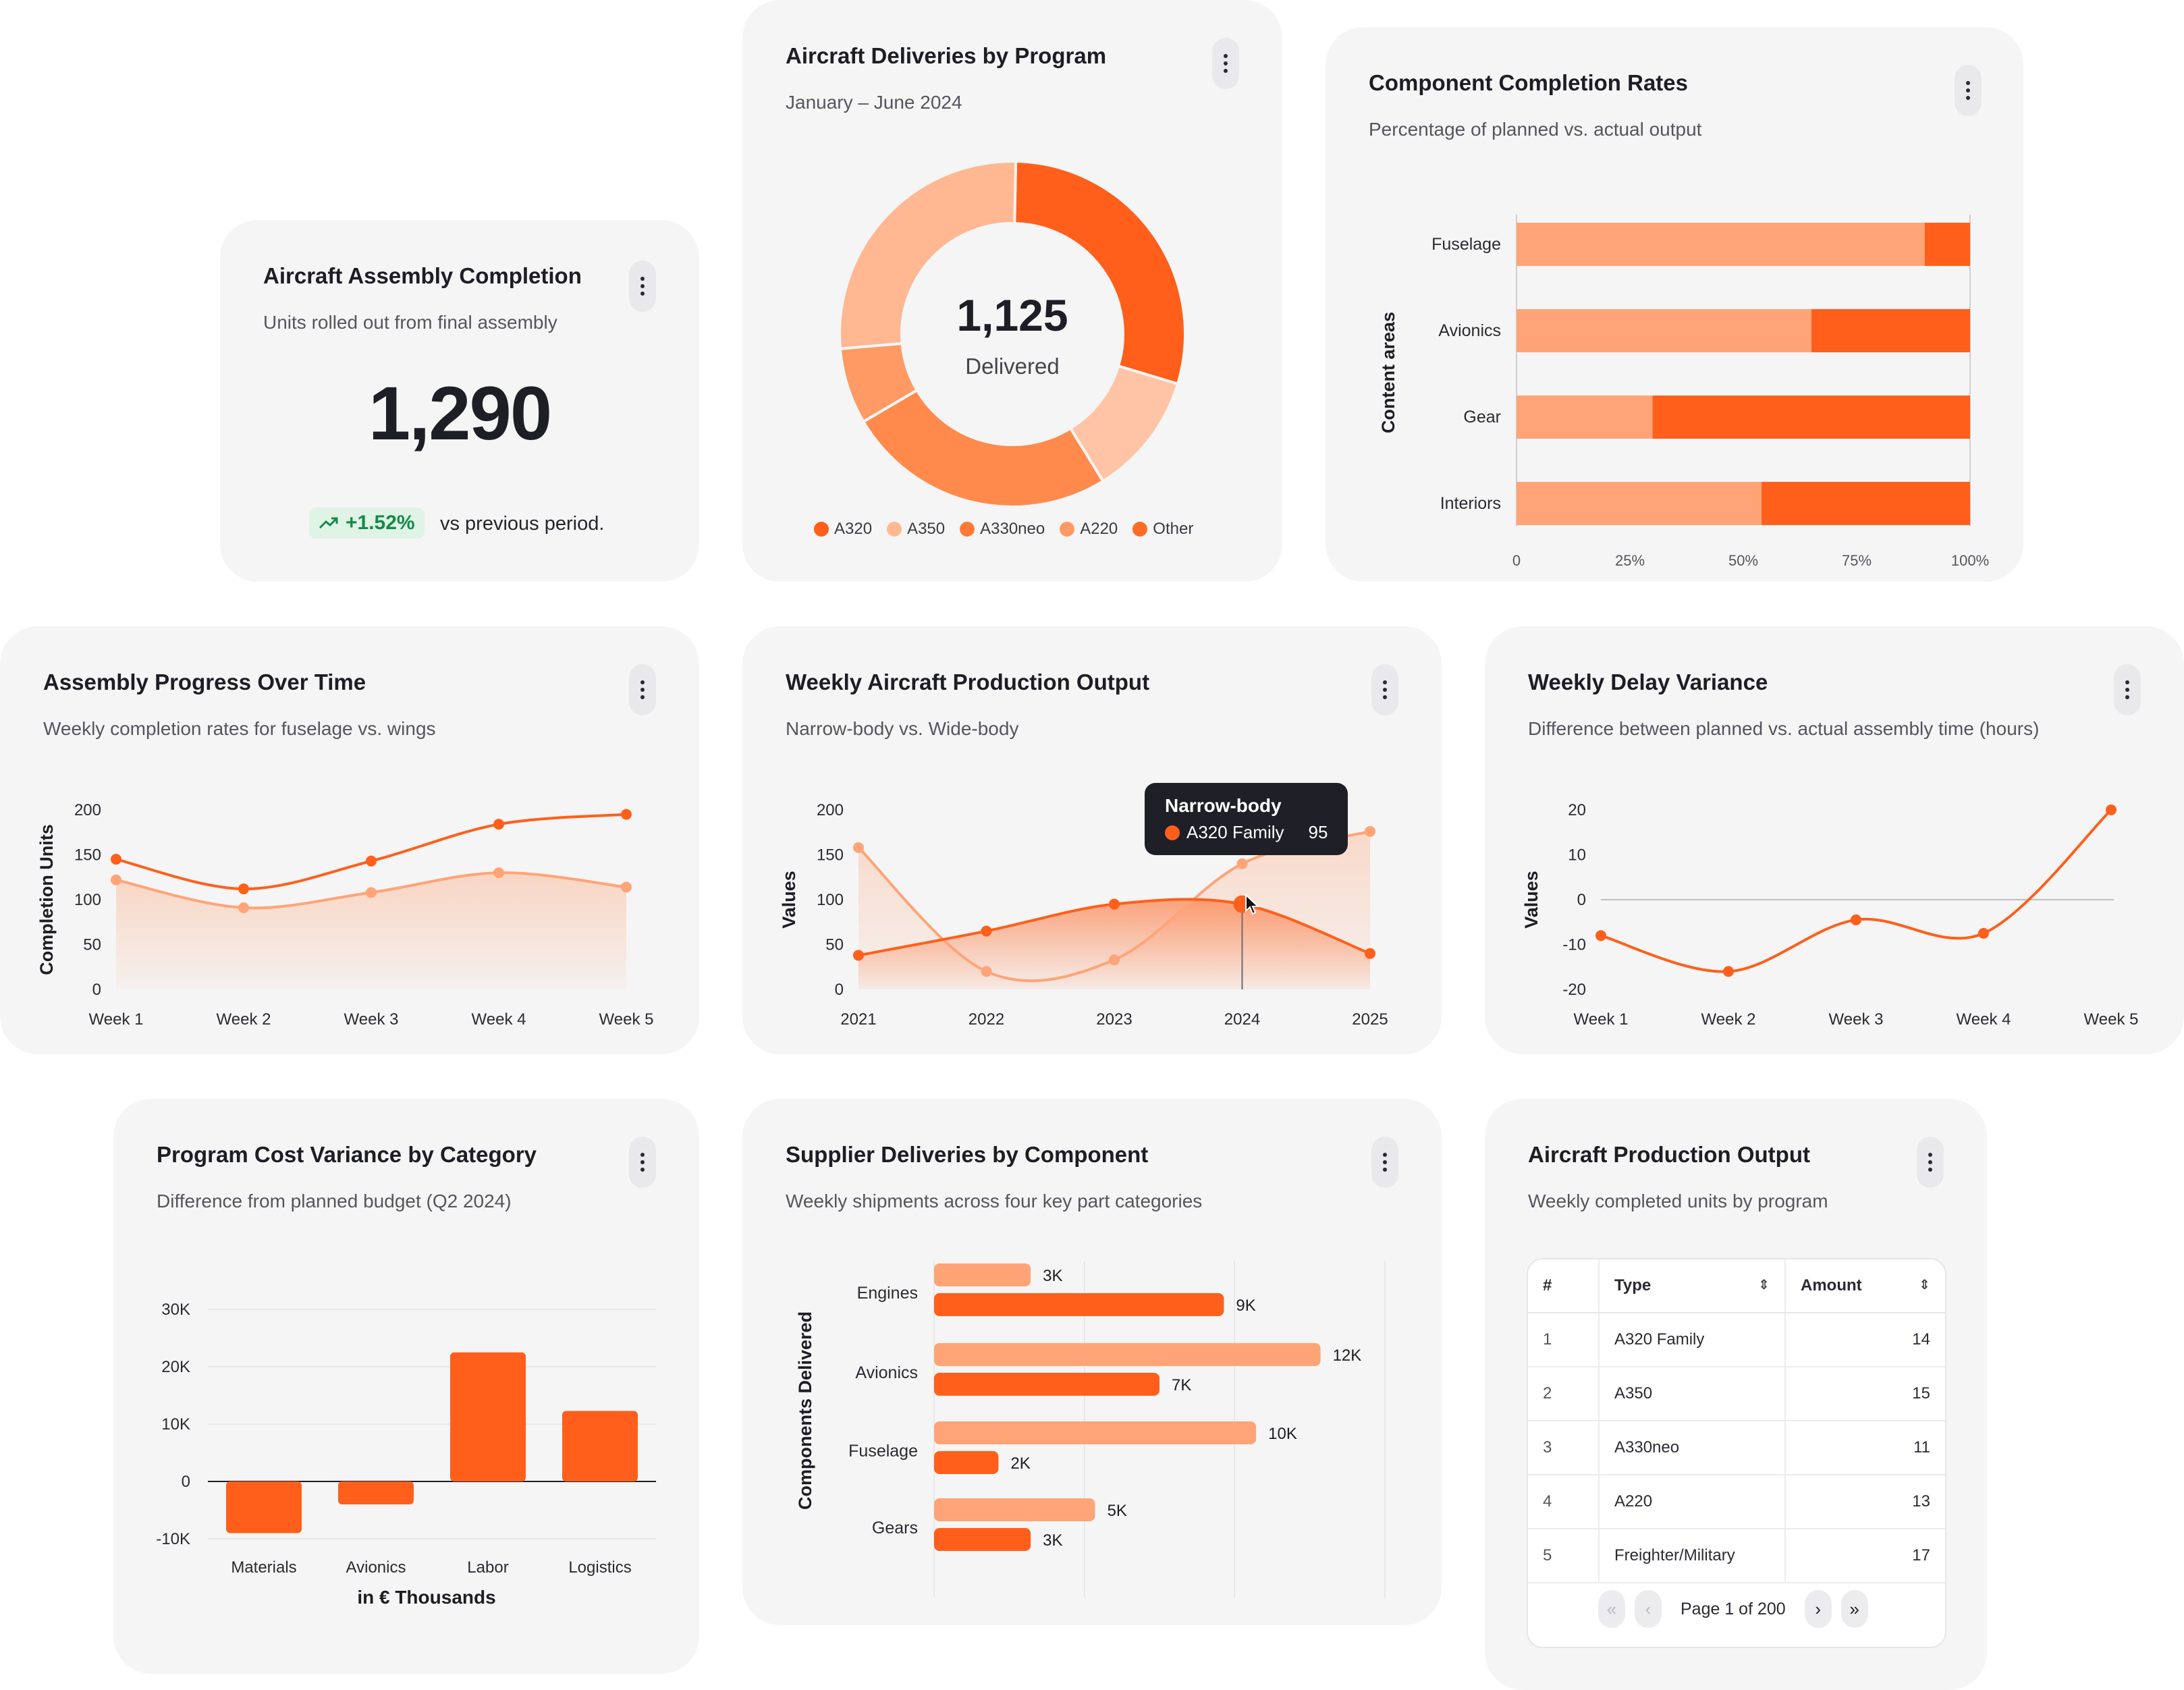 The width and height of the screenshot is (2184, 1690). I want to click on prev-page-button: ‹, so click(1648, 1609).